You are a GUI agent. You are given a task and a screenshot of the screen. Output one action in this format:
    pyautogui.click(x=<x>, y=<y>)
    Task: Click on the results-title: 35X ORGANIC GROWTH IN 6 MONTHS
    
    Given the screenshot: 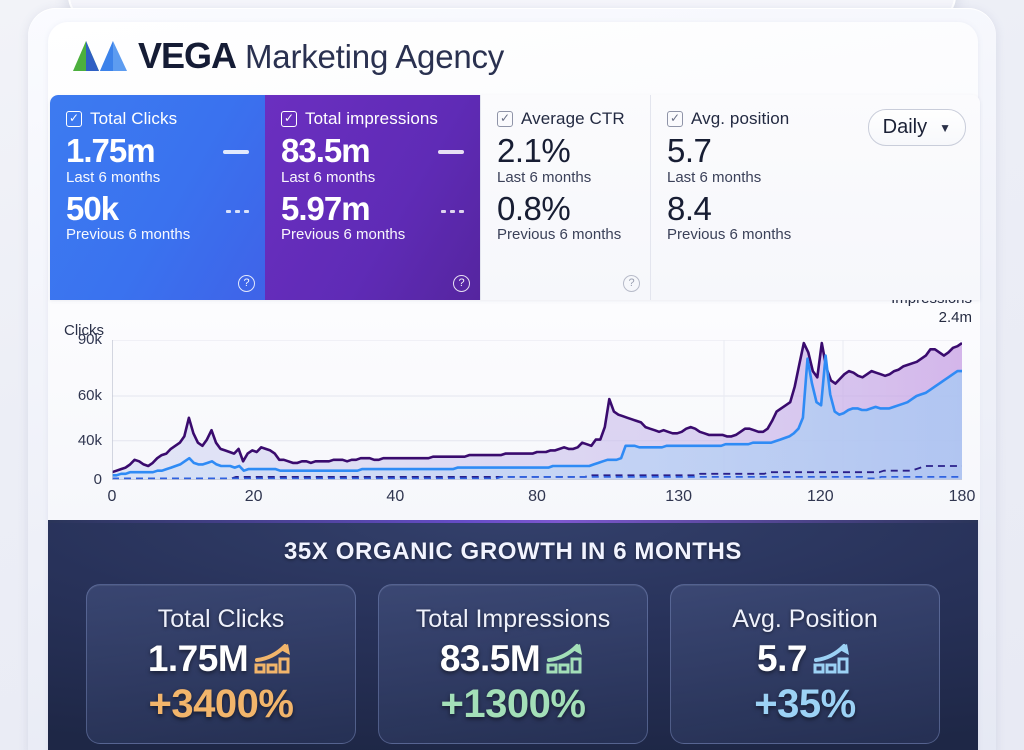 What is the action you would take?
    pyautogui.click(x=513, y=551)
    